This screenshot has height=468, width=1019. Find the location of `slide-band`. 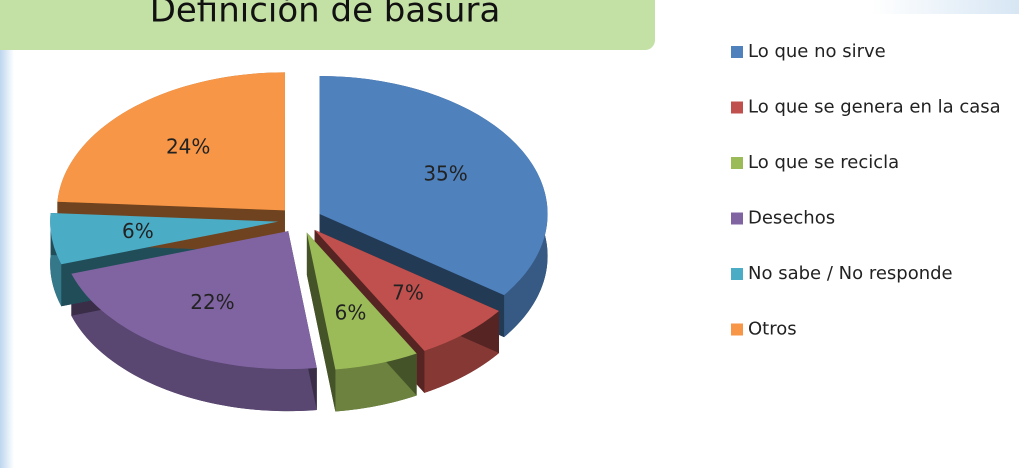

slide-band is located at coordinates (834, 7).